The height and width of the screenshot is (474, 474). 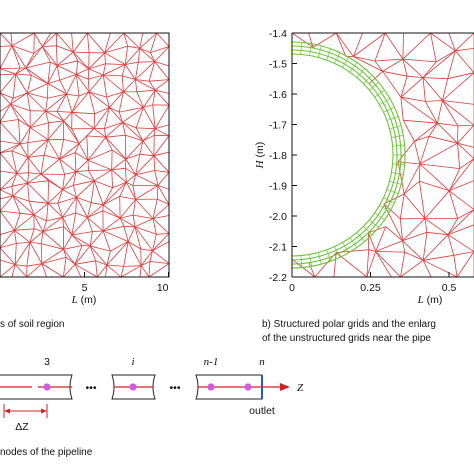 What do you see at coordinates (430, 300) in the screenshot?
I see `x-axis-label-b: L (m)` at bounding box center [430, 300].